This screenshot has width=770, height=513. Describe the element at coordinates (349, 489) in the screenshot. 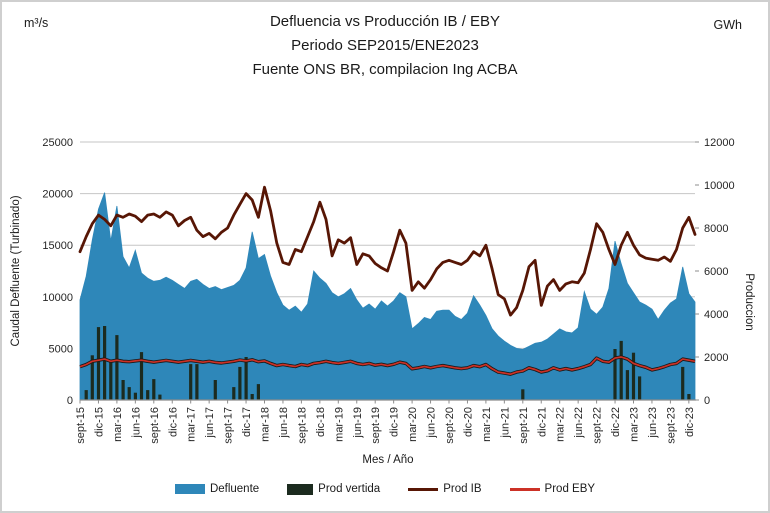

I see `legend-label: Prod vertida` at that location.